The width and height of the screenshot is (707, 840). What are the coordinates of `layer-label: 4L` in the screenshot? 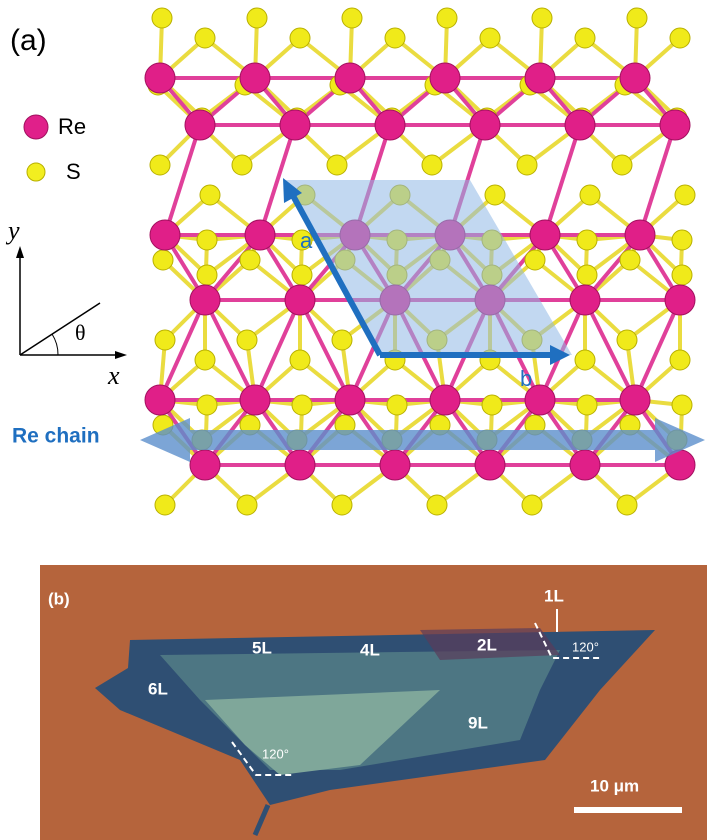 It's located at (370, 649).